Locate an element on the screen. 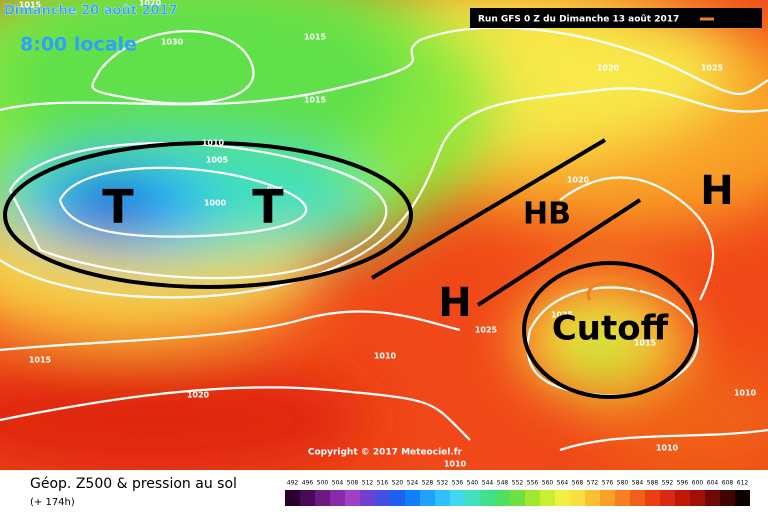  scale-label: 560 is located at coordinates (548, 483).